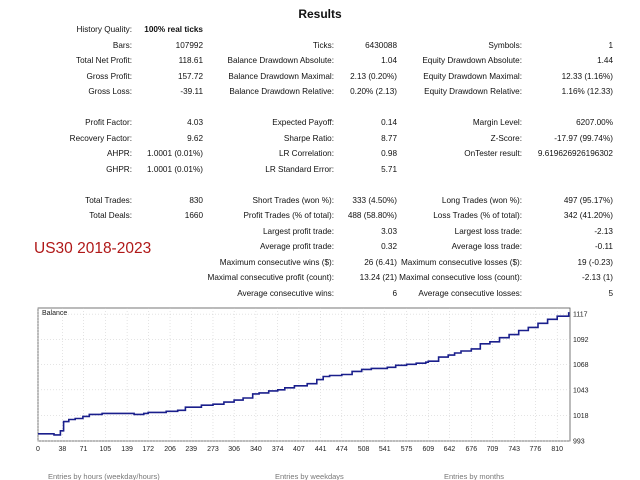 The height and width of the screenshot is (480, 640). Describe the element at coordinates (105, 449) in the screenshot. I see `x-tick-label: 105` at that location.